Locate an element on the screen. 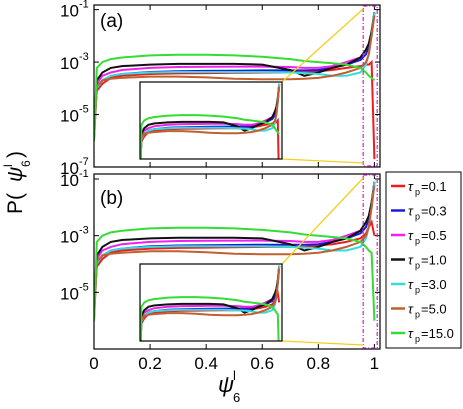 The width and height of the screenshot is (463, 409). legend-sub-4: p is located at coordinates (417, 290).